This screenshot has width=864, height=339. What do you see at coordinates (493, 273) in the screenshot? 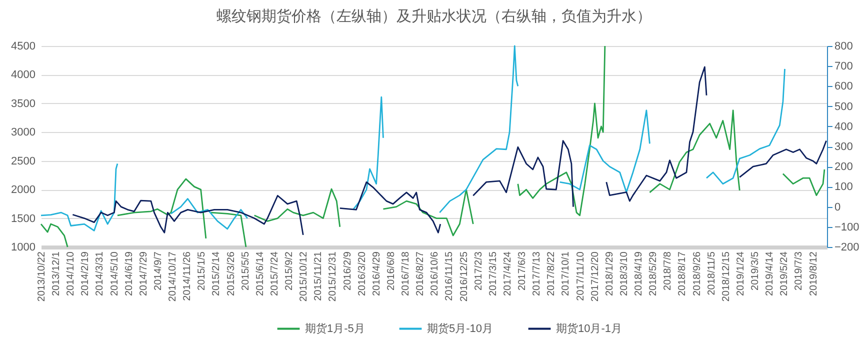
I see `x-tick-label: 2017/3/15` at bounding box center [493, 273].